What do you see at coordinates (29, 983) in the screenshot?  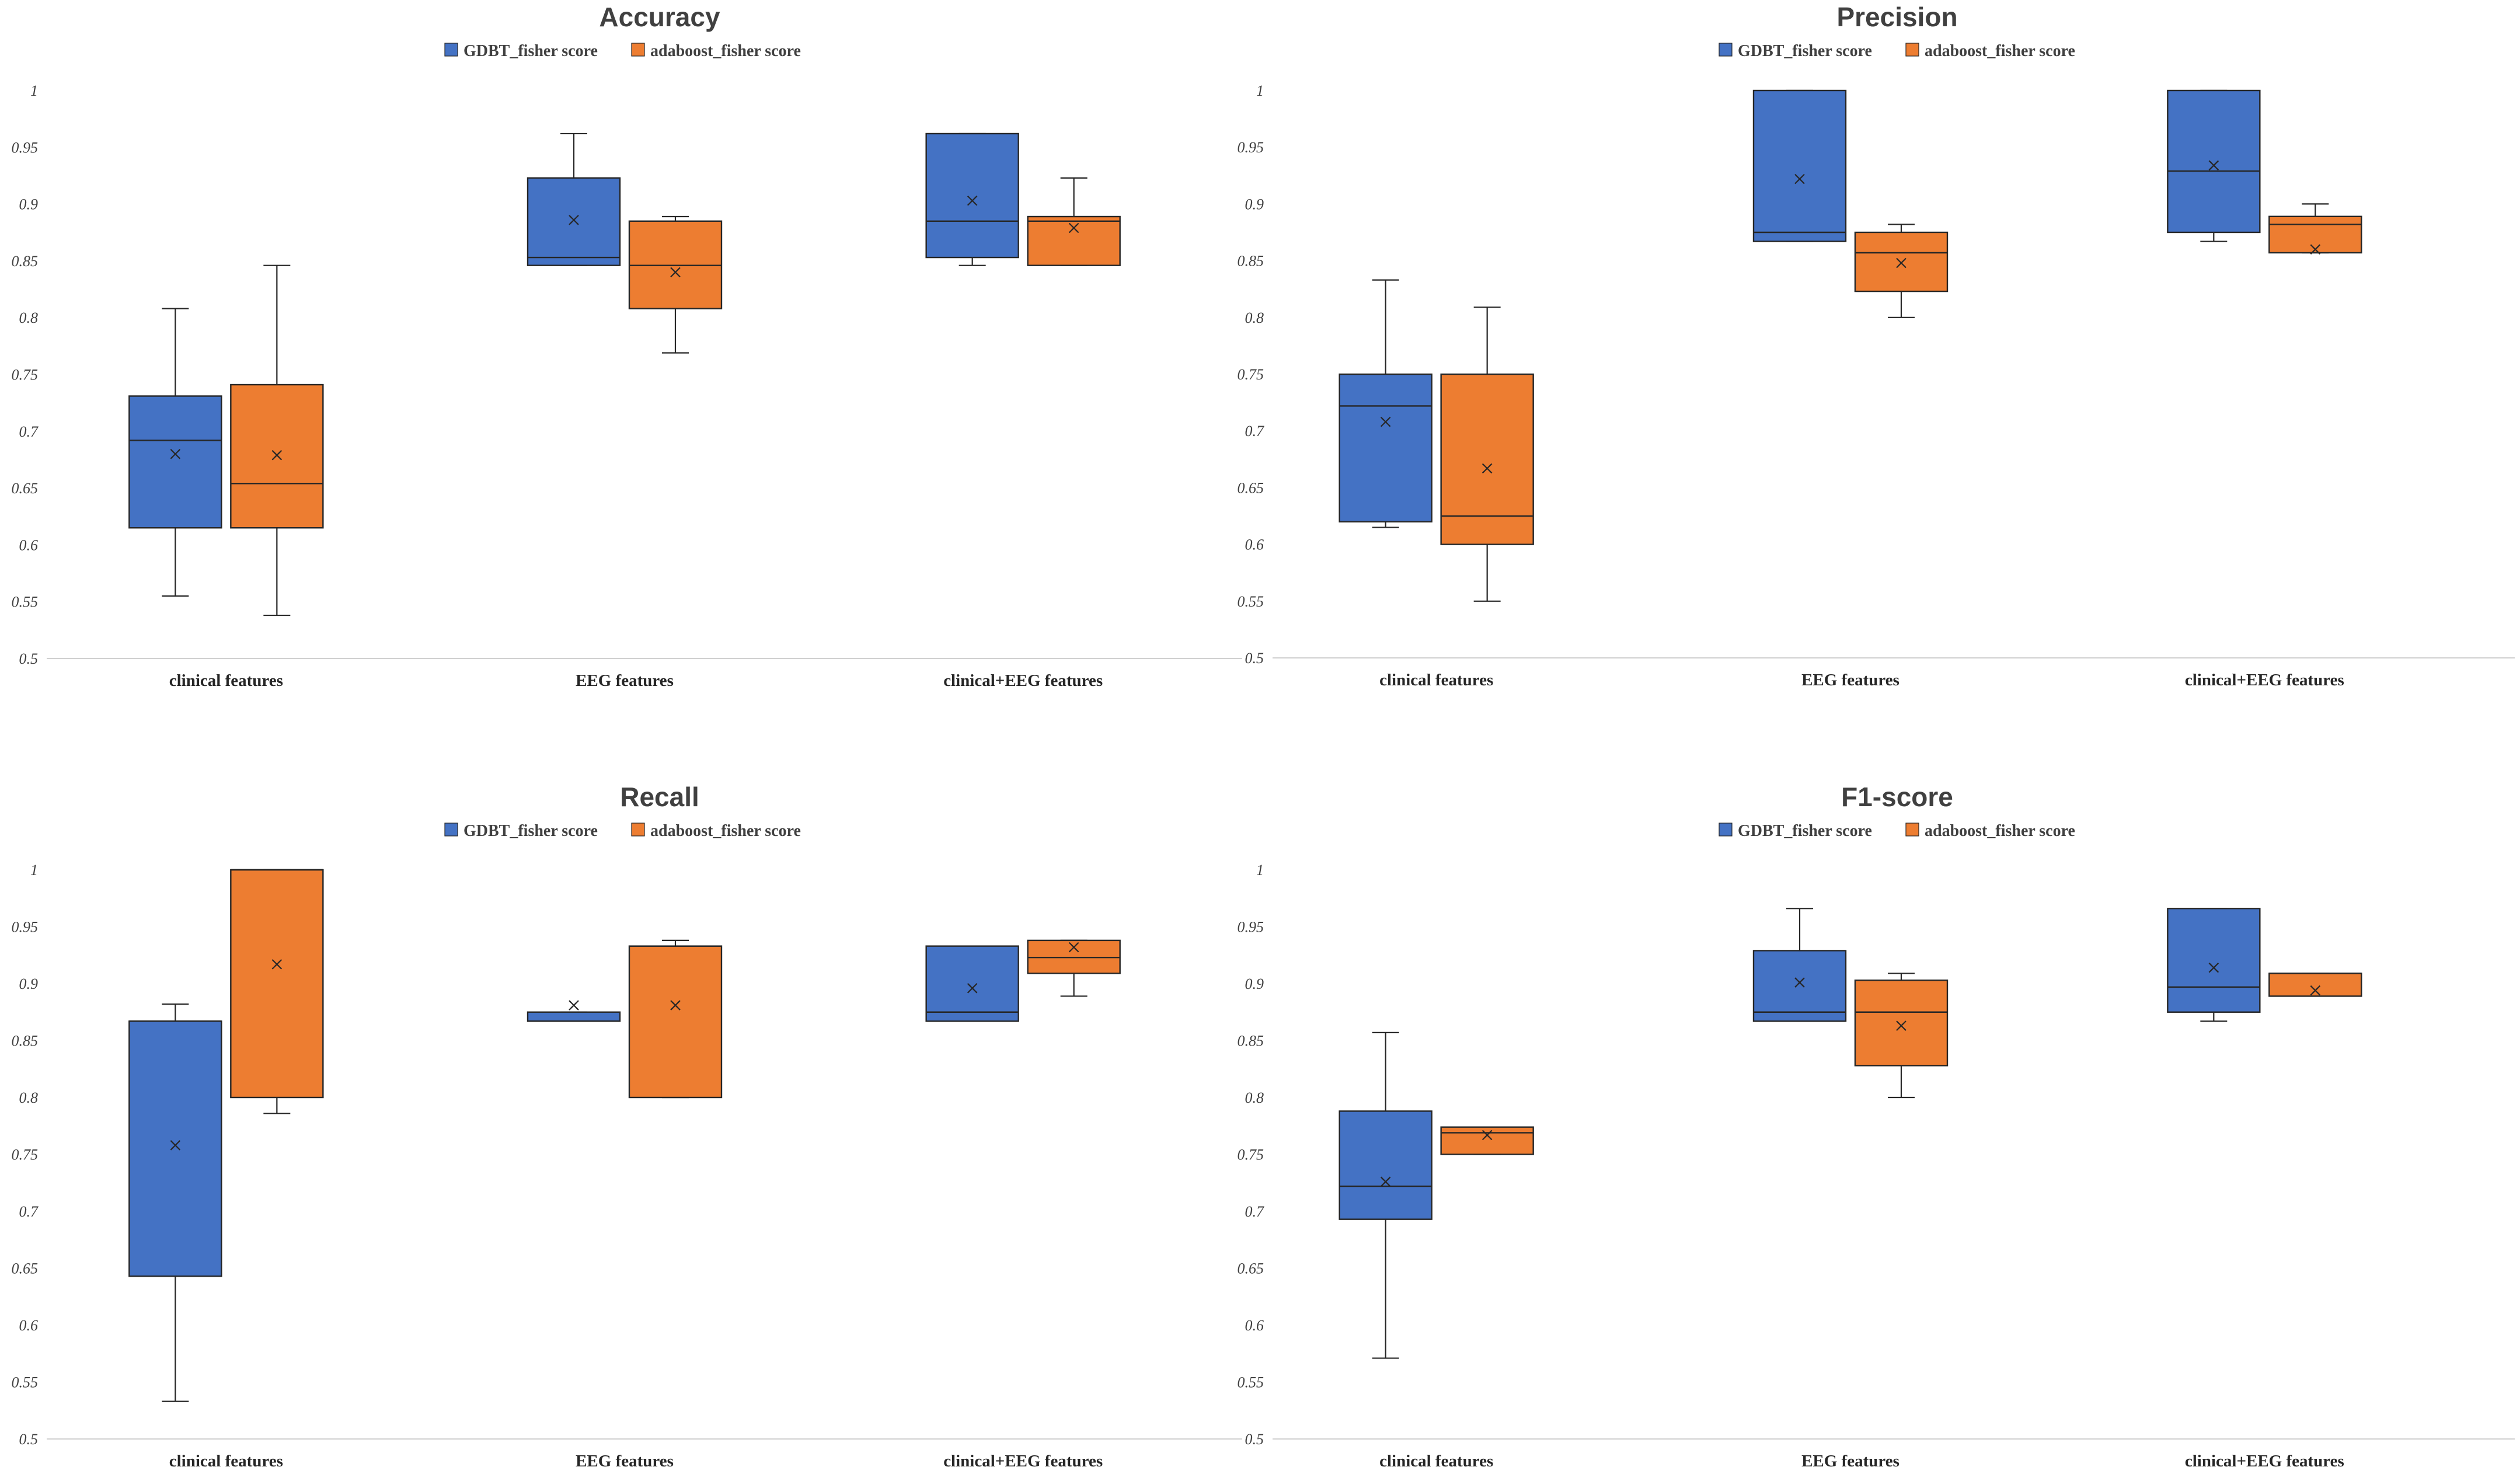 I see `y-tick-label: 0.9` at bounding box center [29, 983].